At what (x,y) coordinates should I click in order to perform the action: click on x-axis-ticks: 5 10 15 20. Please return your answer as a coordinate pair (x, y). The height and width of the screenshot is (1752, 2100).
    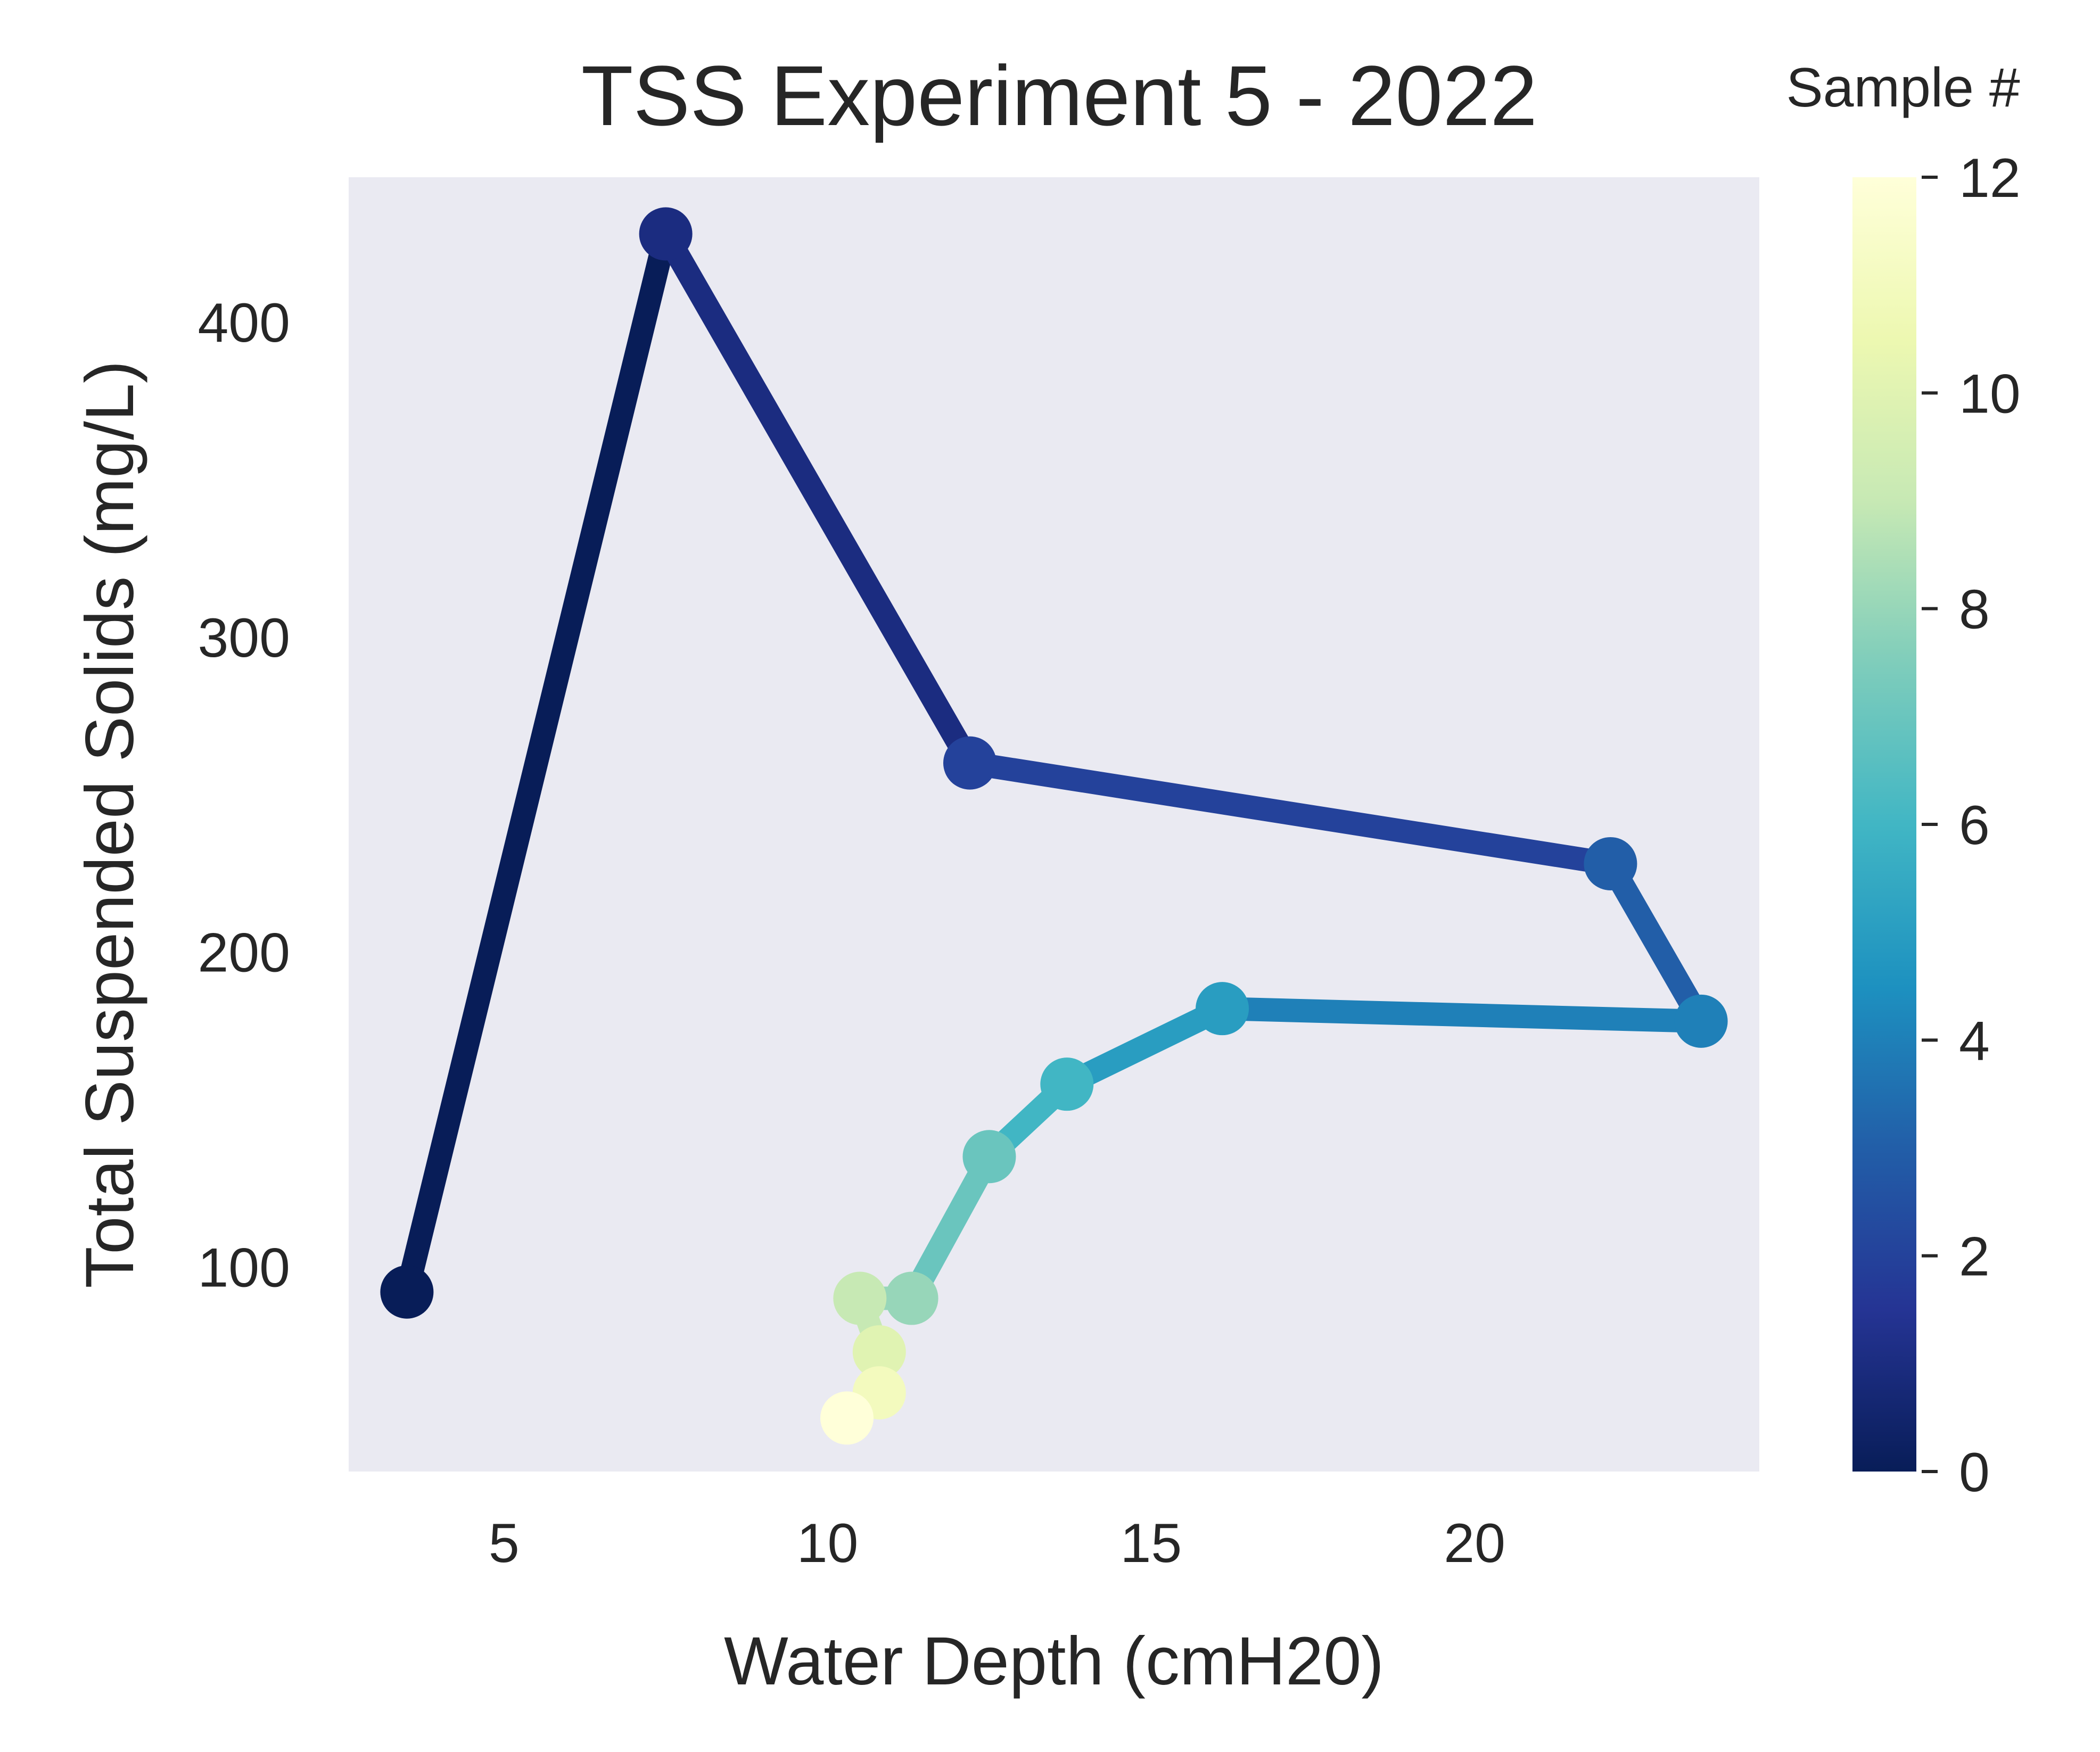
    Looking at the image, I should click on (997, 1543).